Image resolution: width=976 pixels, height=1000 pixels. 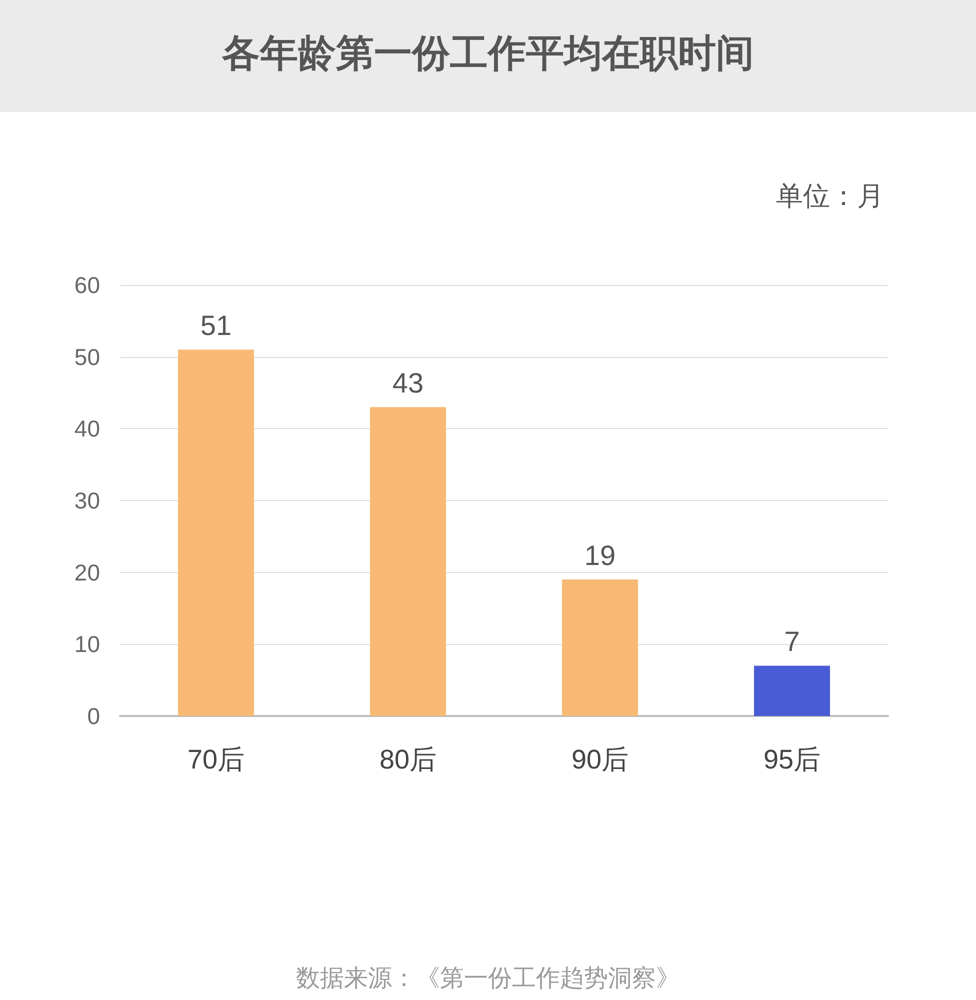 I want to click on data-label: 51, so click(x=216, y=326).